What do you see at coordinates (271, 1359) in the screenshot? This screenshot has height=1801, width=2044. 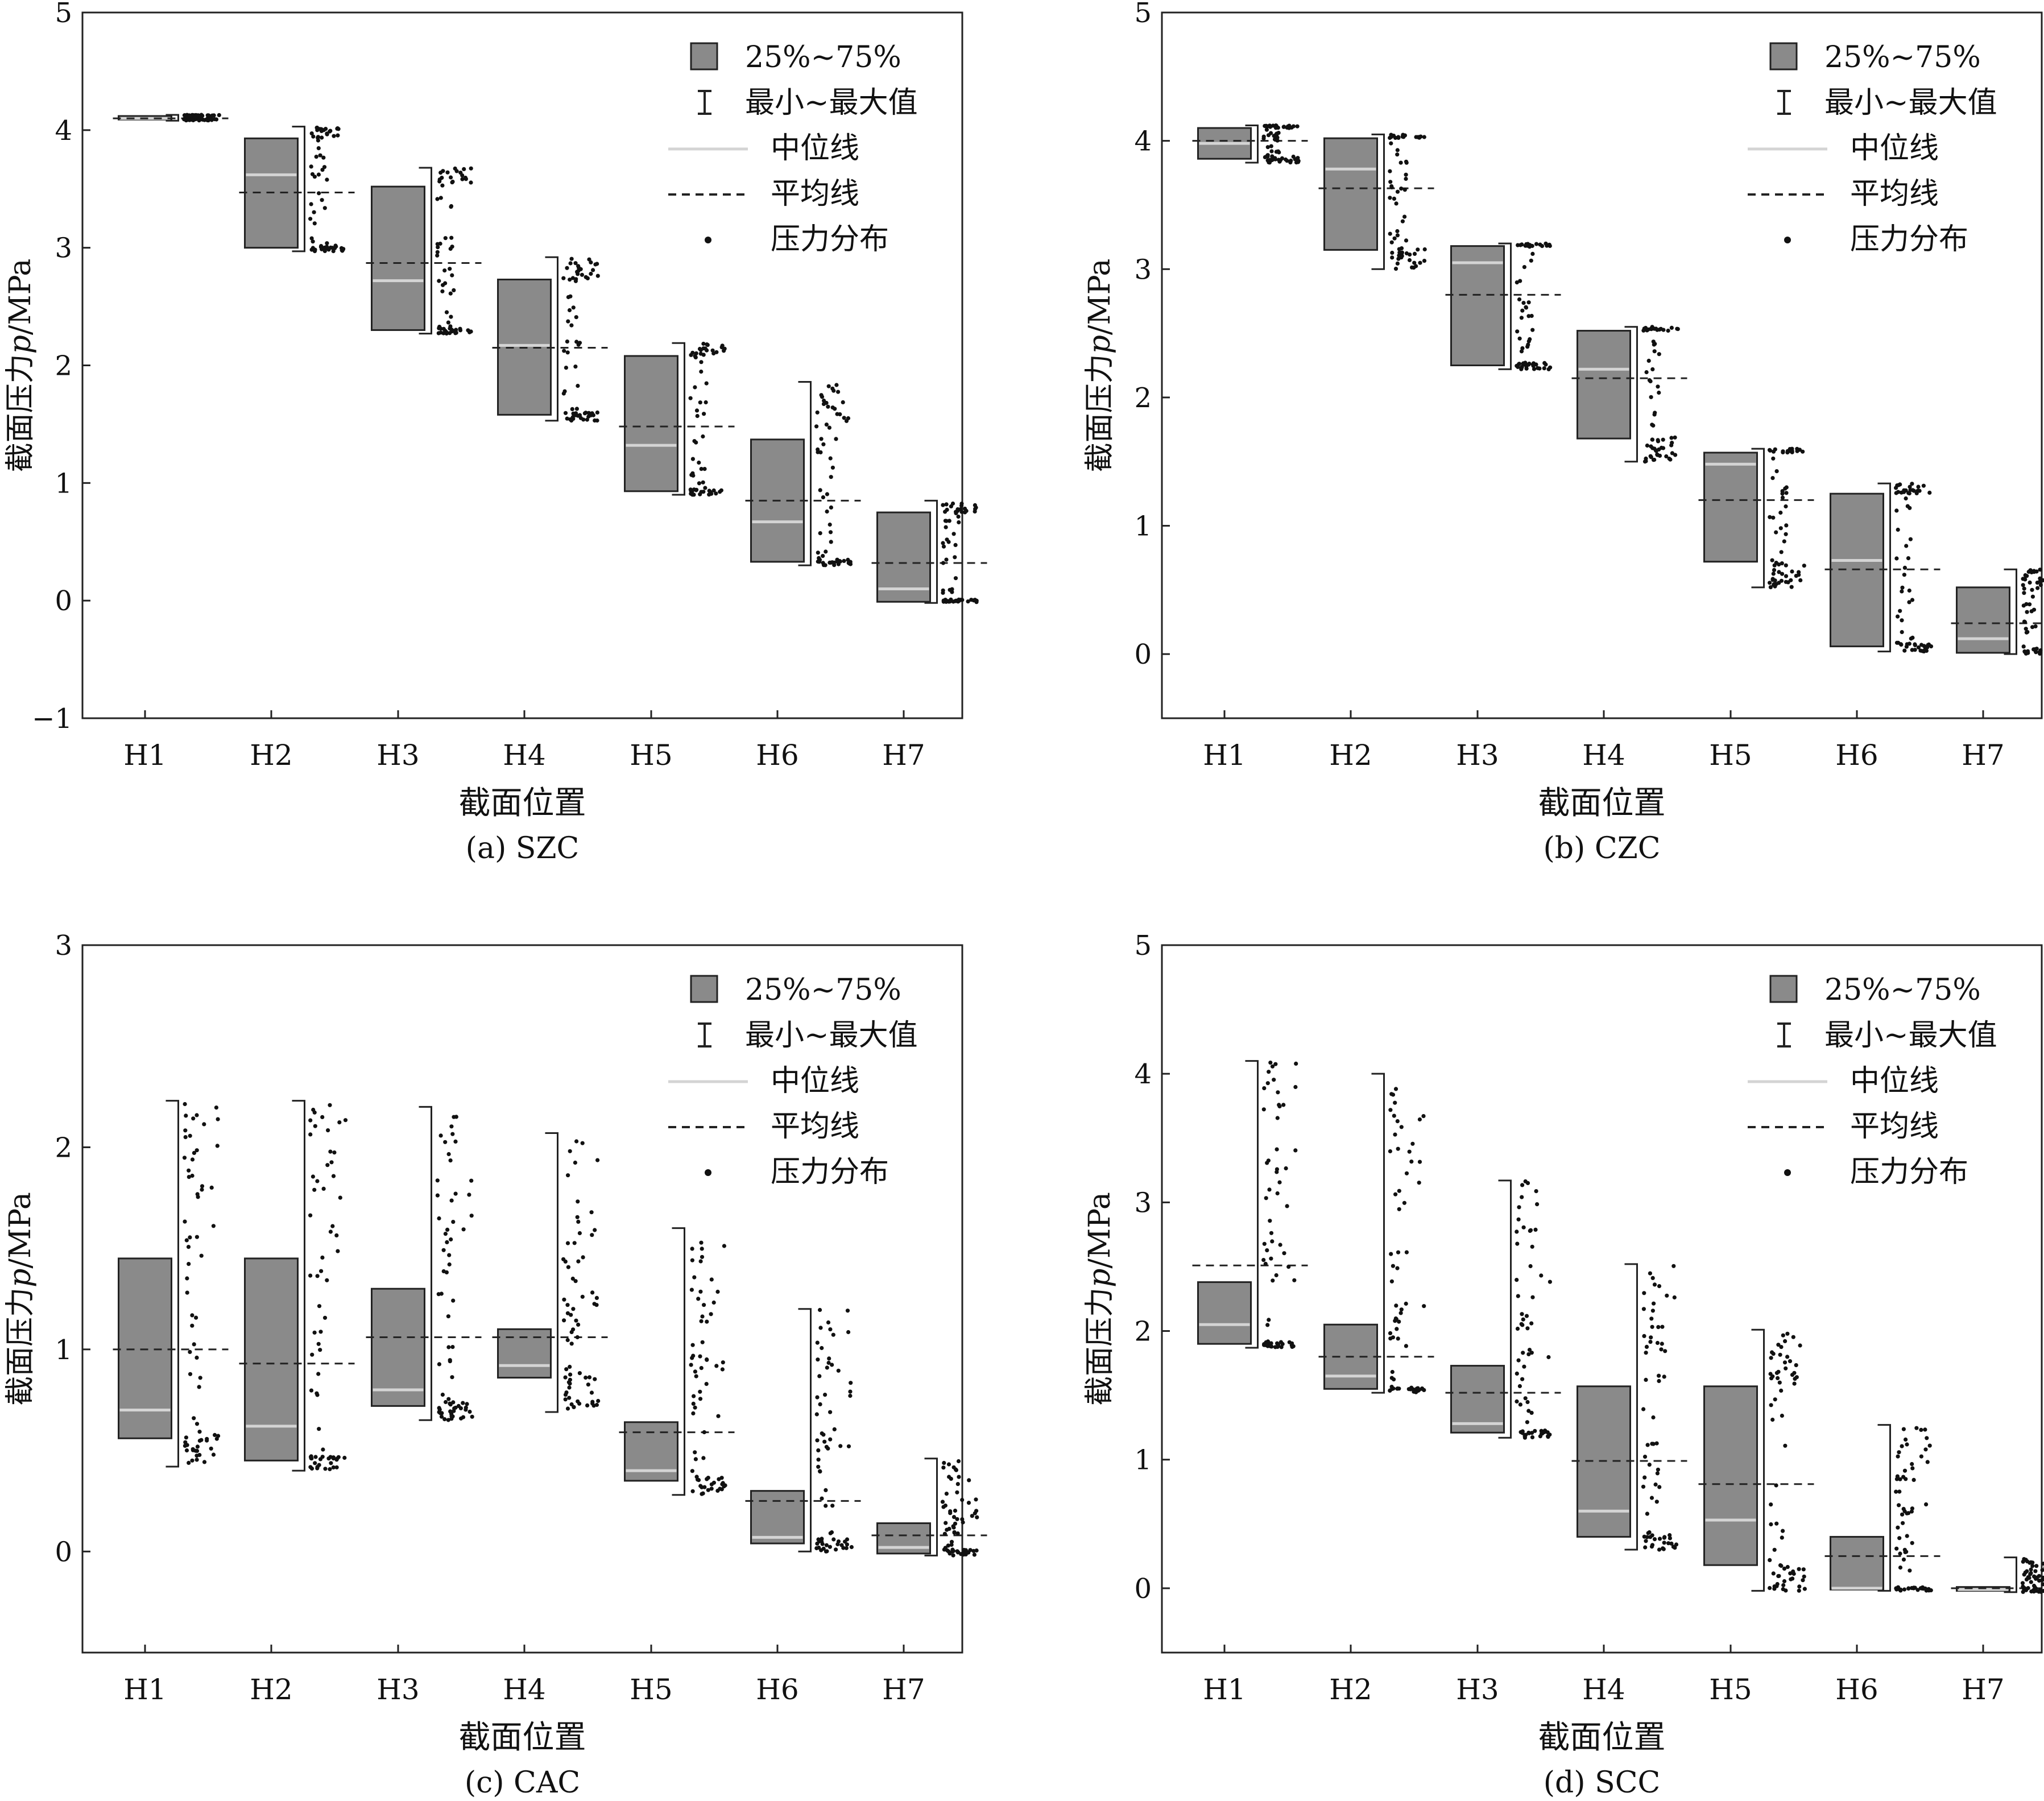 I see `iqr-box` at bounding box center [271, 1359].